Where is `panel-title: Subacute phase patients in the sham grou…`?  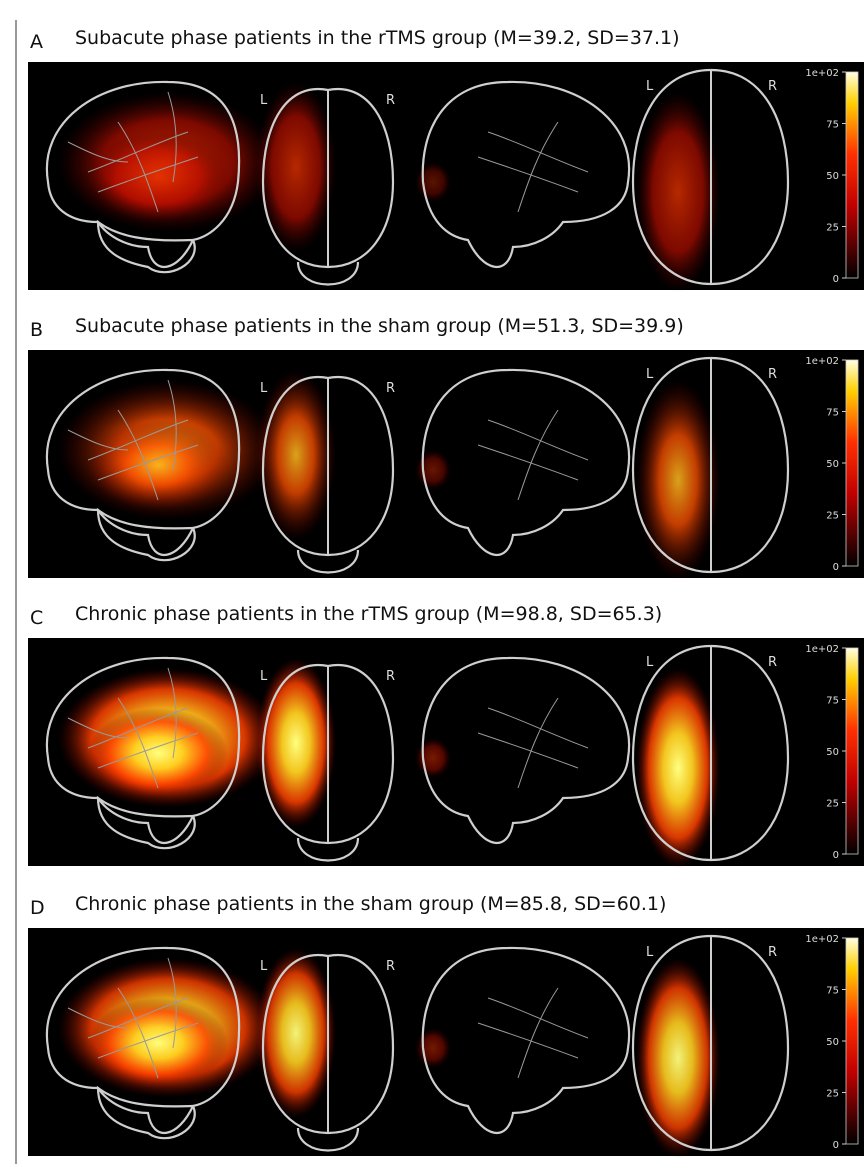 panel-title: Subacute phase patients in the sham grou… is located at coordinates (379, 326).